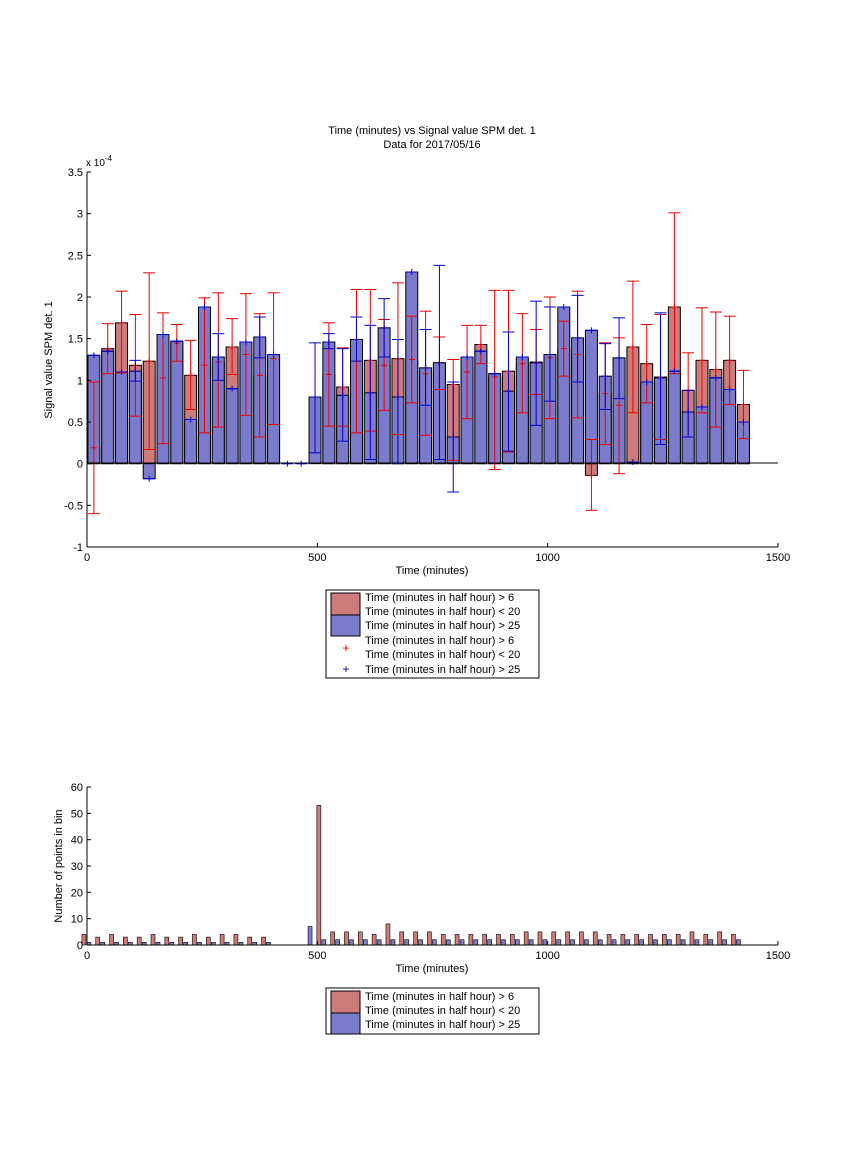 Image resolution: width=864 pixels, height=1152 pixels. I want to click on y-tick-label: 10, so click(77, 920).